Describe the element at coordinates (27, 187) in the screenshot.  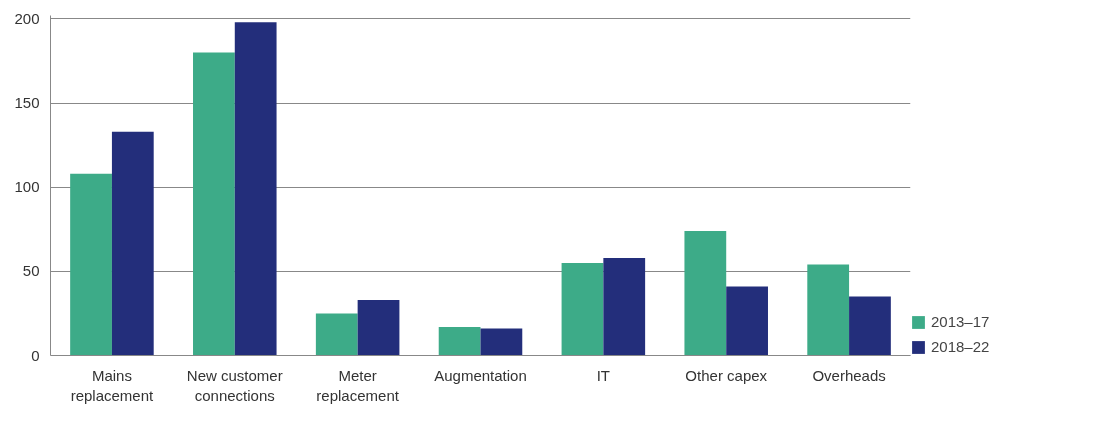
I see `y-tick-label: 100` at that location.